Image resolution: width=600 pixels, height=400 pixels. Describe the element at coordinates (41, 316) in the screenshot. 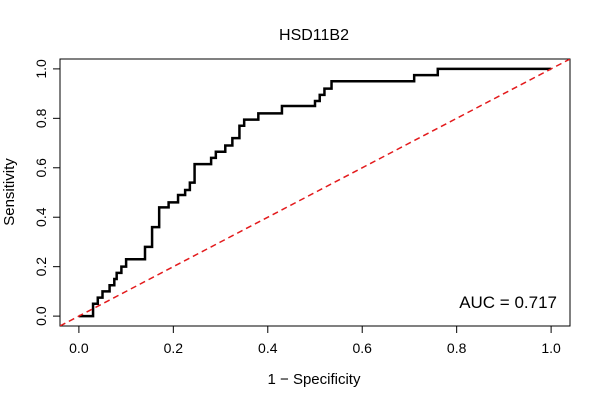

I see `y-tick-label: 0.0` at that location.